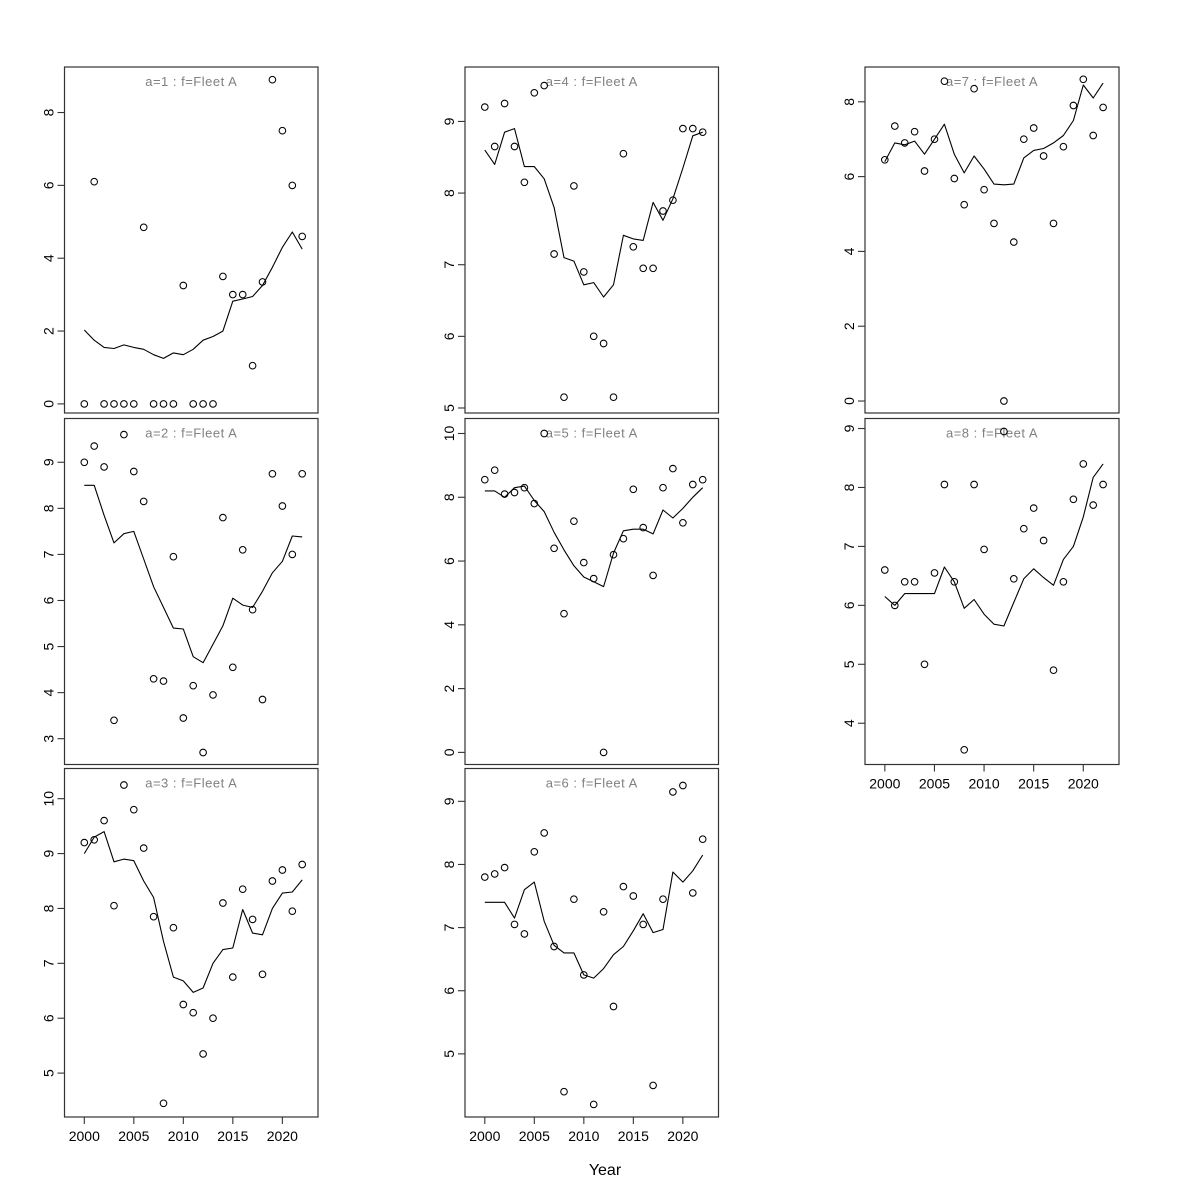  What do you see at coordinates (849, 251) in the screenshot?
I see `y-tick-label: 4` at bounding box center [849, 251].